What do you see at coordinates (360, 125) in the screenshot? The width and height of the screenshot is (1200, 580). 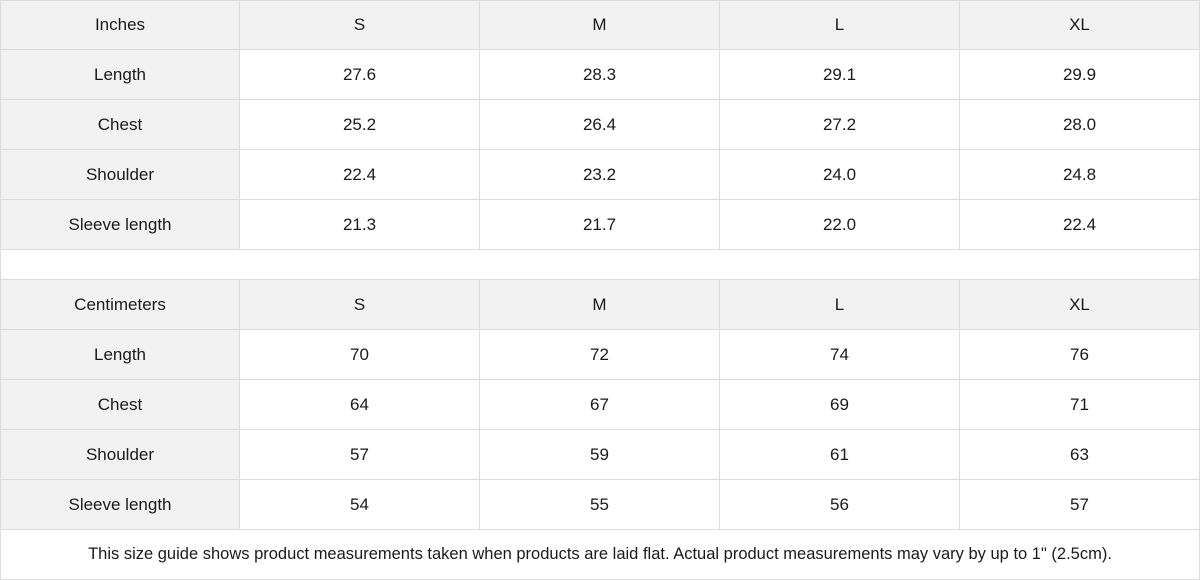 I see `measurement-value: 25.2` at bounding box center [360, 125].